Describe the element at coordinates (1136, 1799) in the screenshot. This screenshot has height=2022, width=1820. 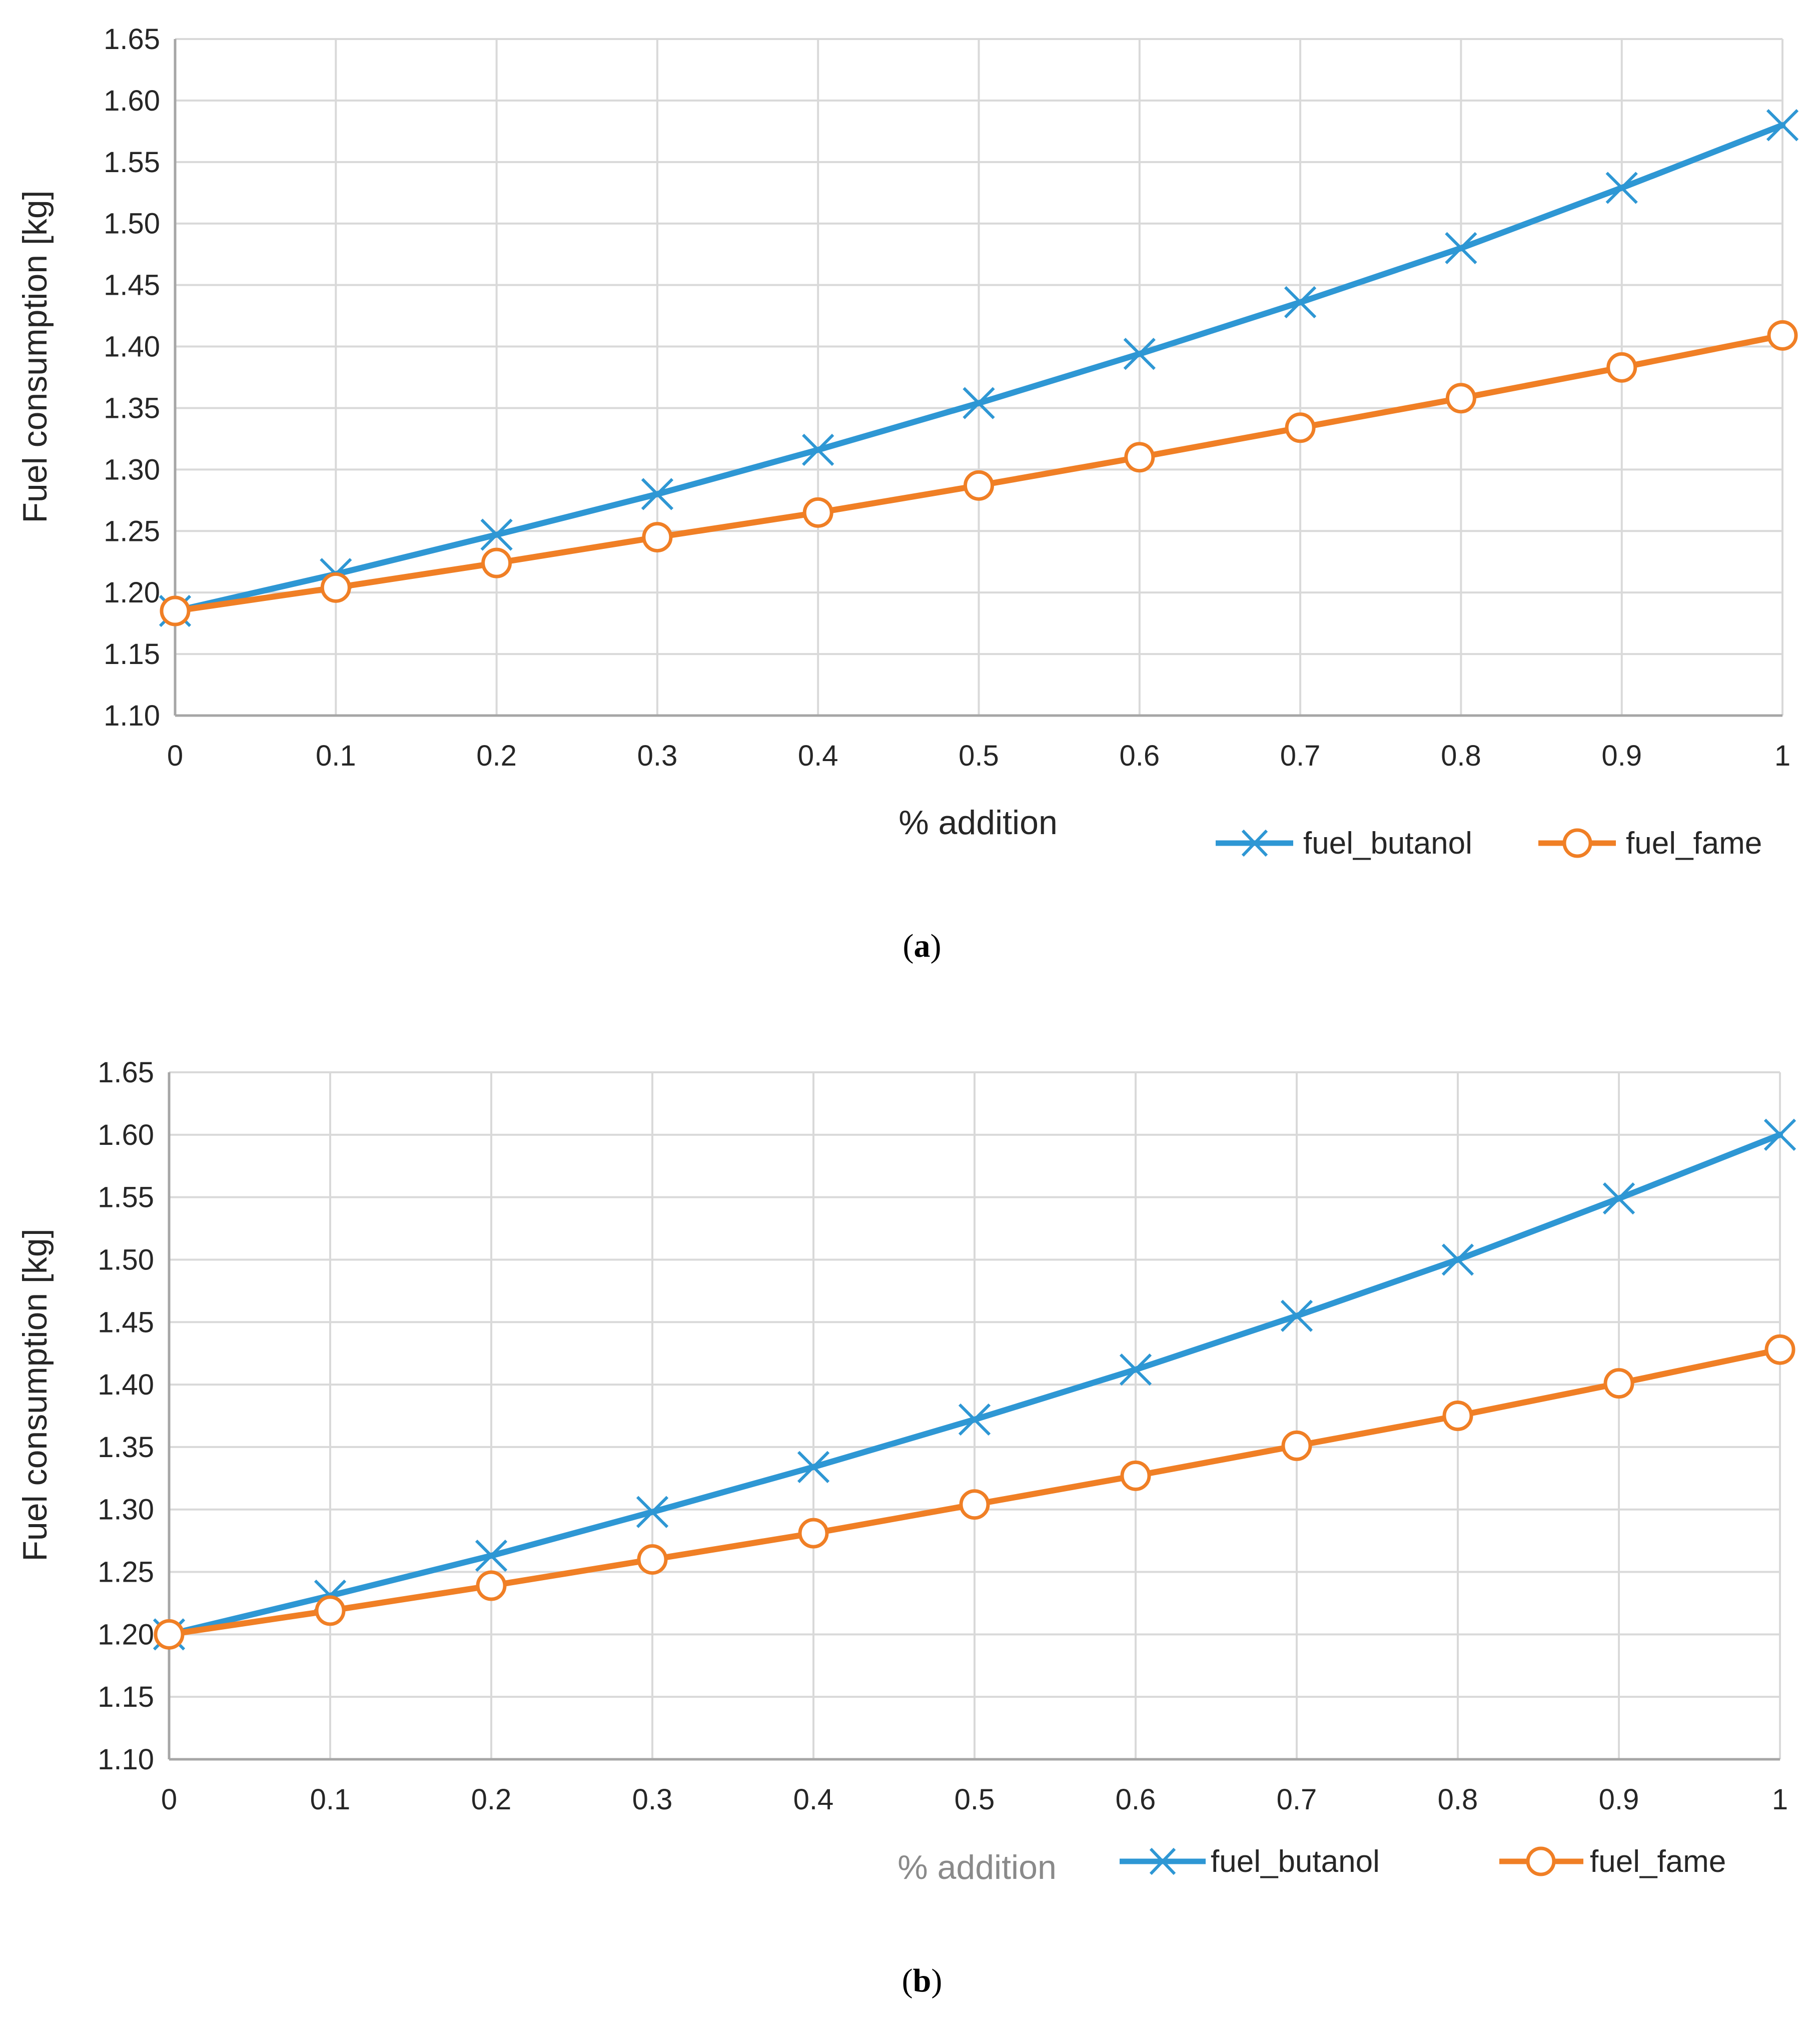
I see `chart-b-x-tick-label: 0.6` at that location.